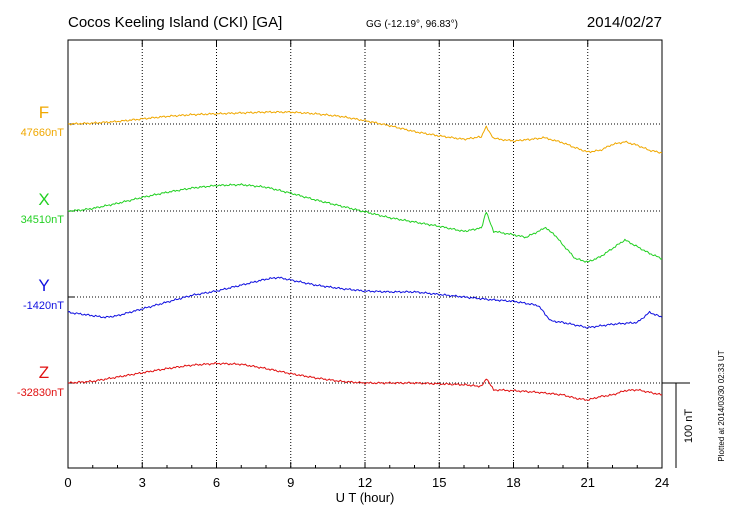 The image size is (730, 520). Describe the element at coordinates (40, 251) in the screenshot. I see `component-labels: F 47660nT X 34510nT Y -1420nT Z -32830nT` at that location.